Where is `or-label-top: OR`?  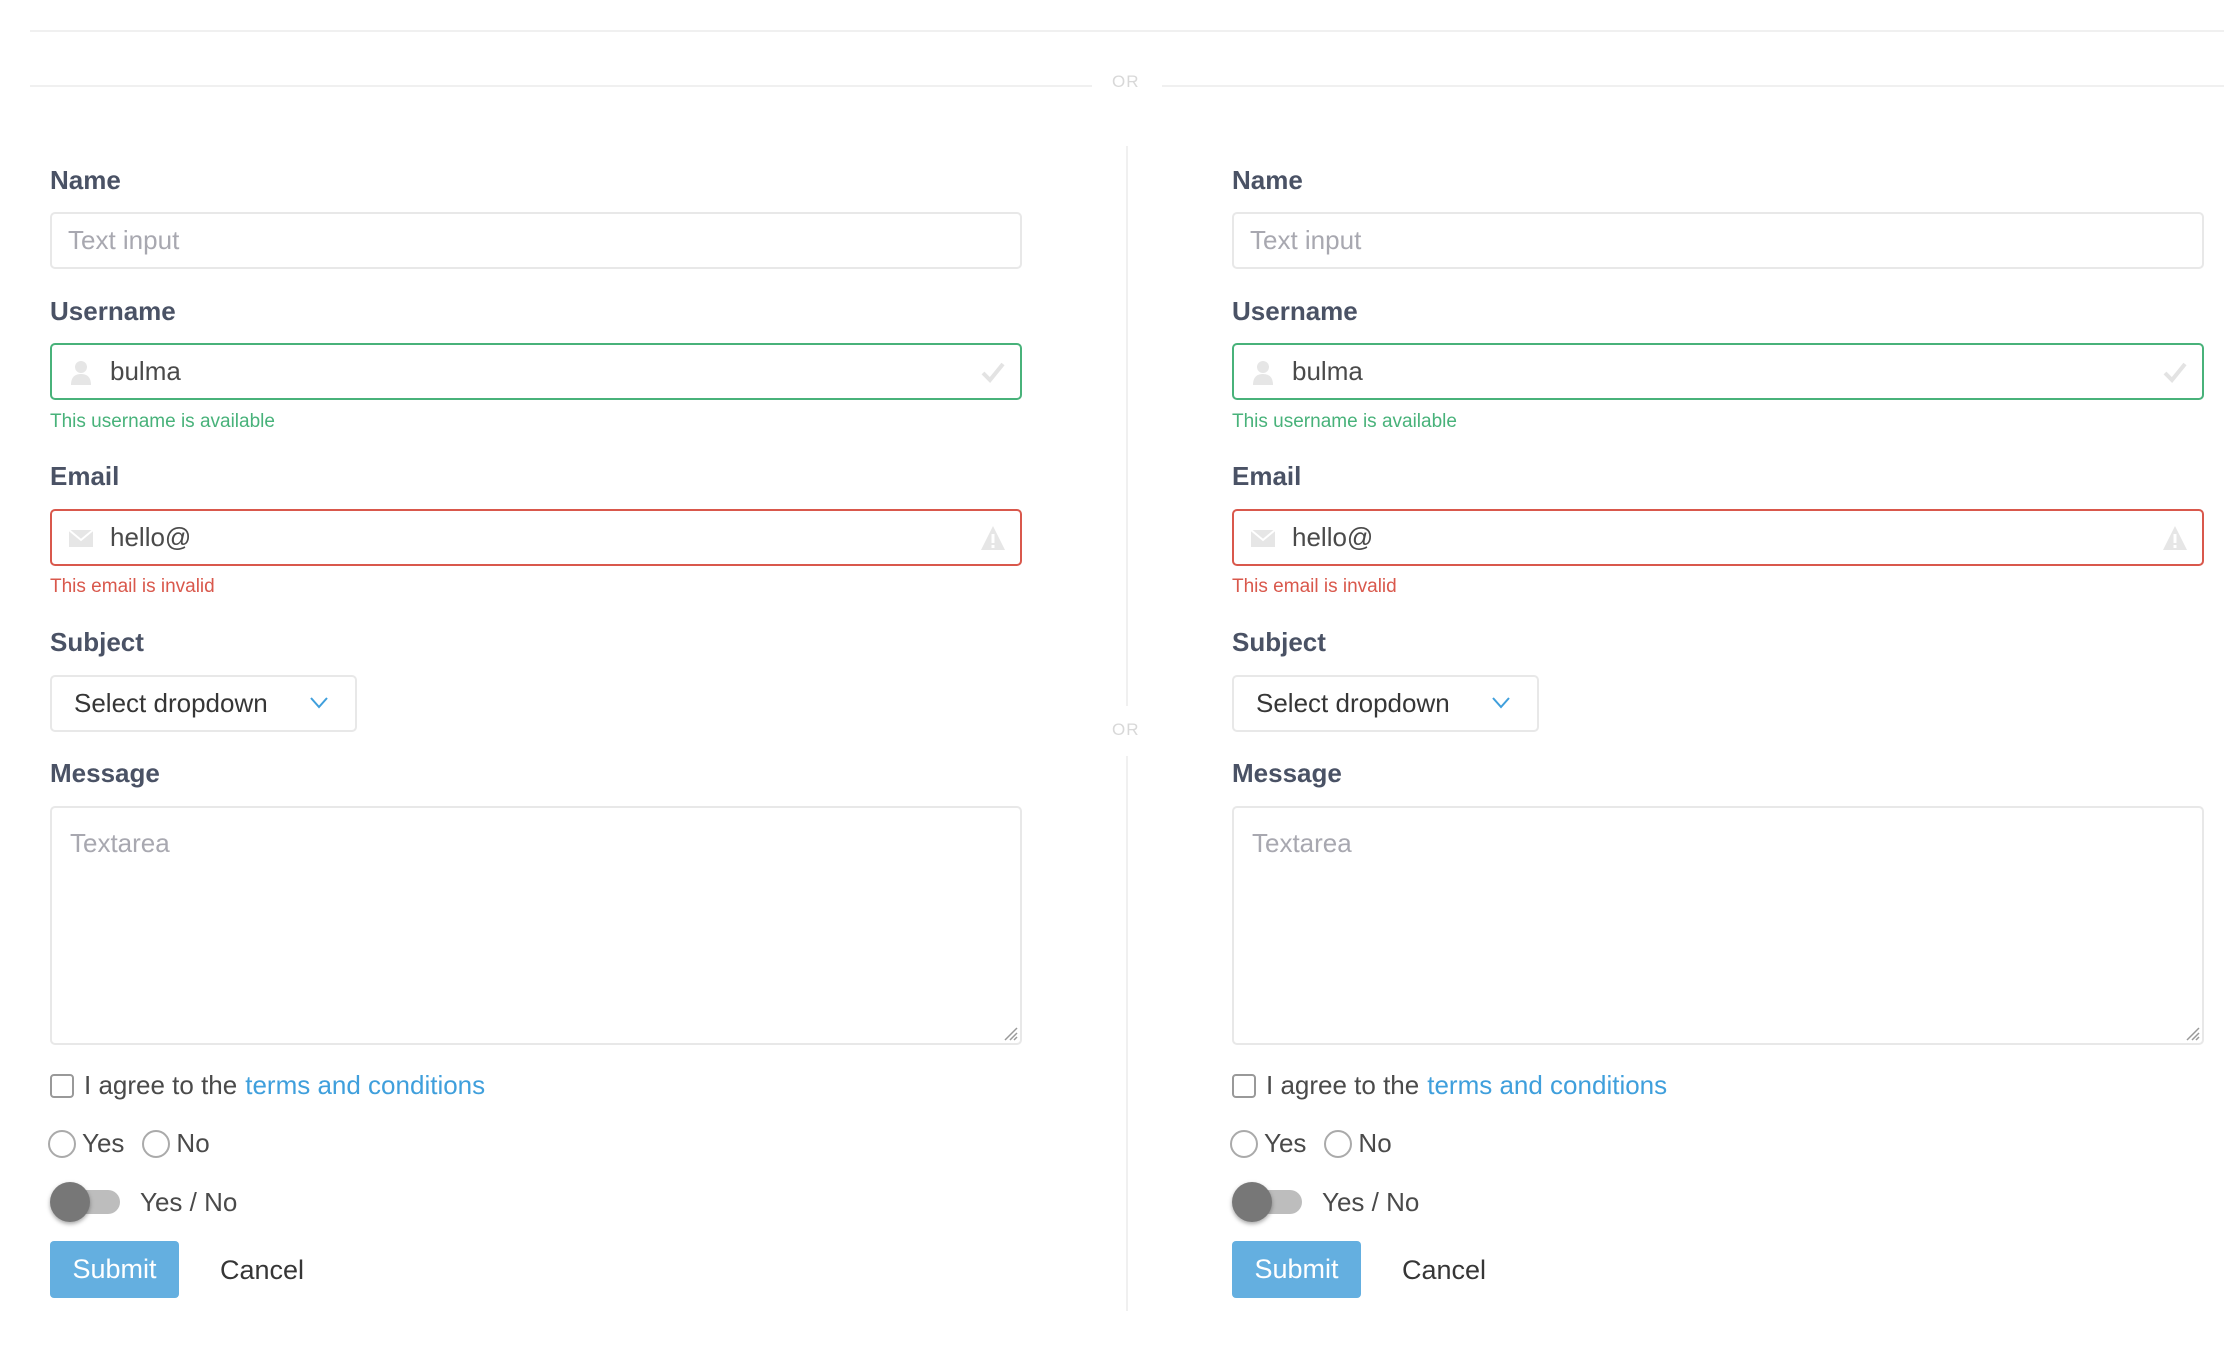
or-label-top: OR is located at coordinates (1126, 81).